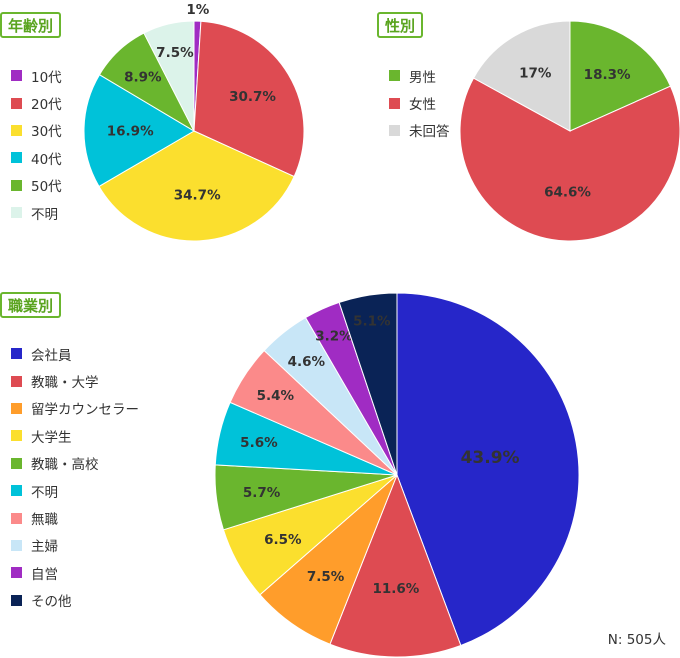  I want to click on gender-pie: 18.3% 64.6% 17%, so click(569, 131).